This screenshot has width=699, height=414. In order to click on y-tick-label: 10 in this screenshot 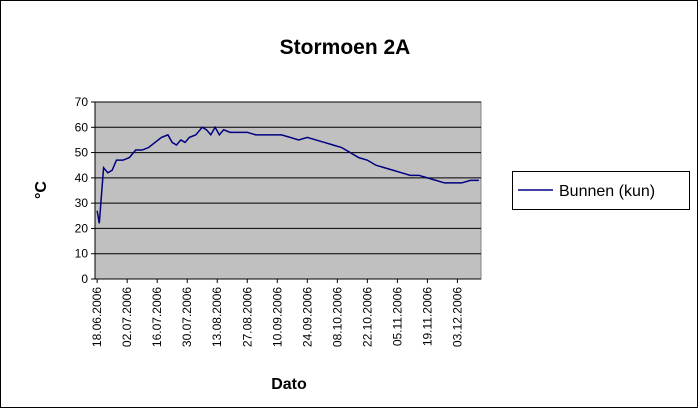, I will do `click(82, 254)`.